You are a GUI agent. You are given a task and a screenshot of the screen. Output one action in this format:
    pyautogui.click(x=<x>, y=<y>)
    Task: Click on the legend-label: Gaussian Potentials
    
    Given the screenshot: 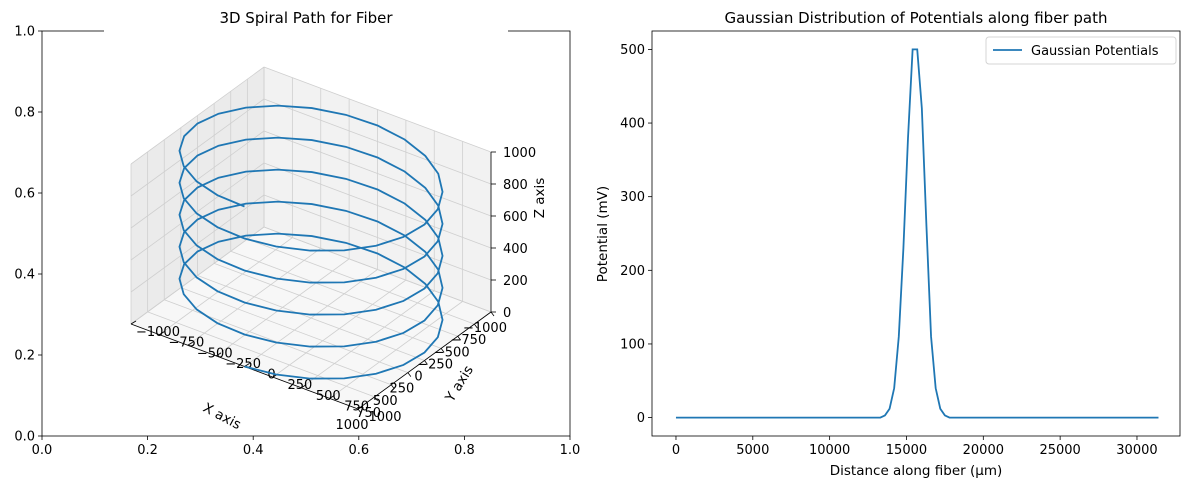 What is the action you would take?
    pyautogui.click(x=1095, y=51)
    